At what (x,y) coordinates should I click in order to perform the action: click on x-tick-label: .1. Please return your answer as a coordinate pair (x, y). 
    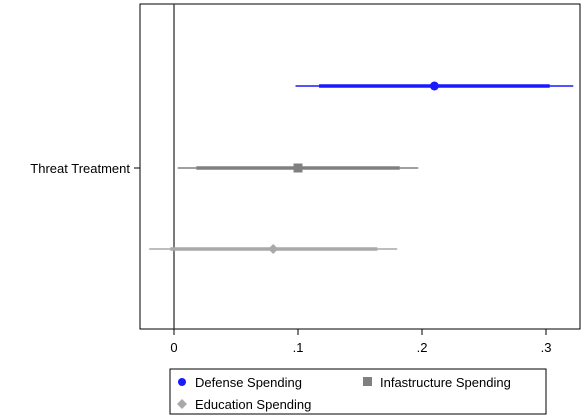
    Looking at the image, I should click on (298, 347).